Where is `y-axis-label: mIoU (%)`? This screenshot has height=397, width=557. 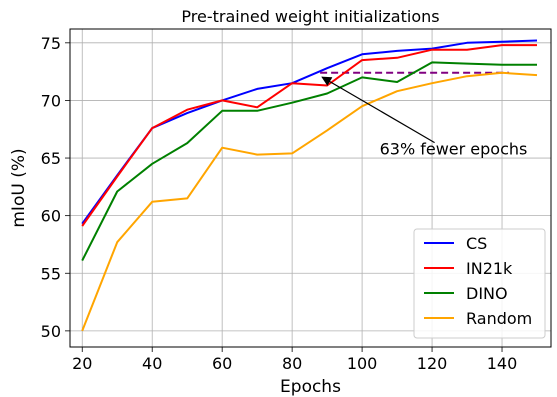 y-axis-label: mIoU (%) is located at coordinates (19, 187).